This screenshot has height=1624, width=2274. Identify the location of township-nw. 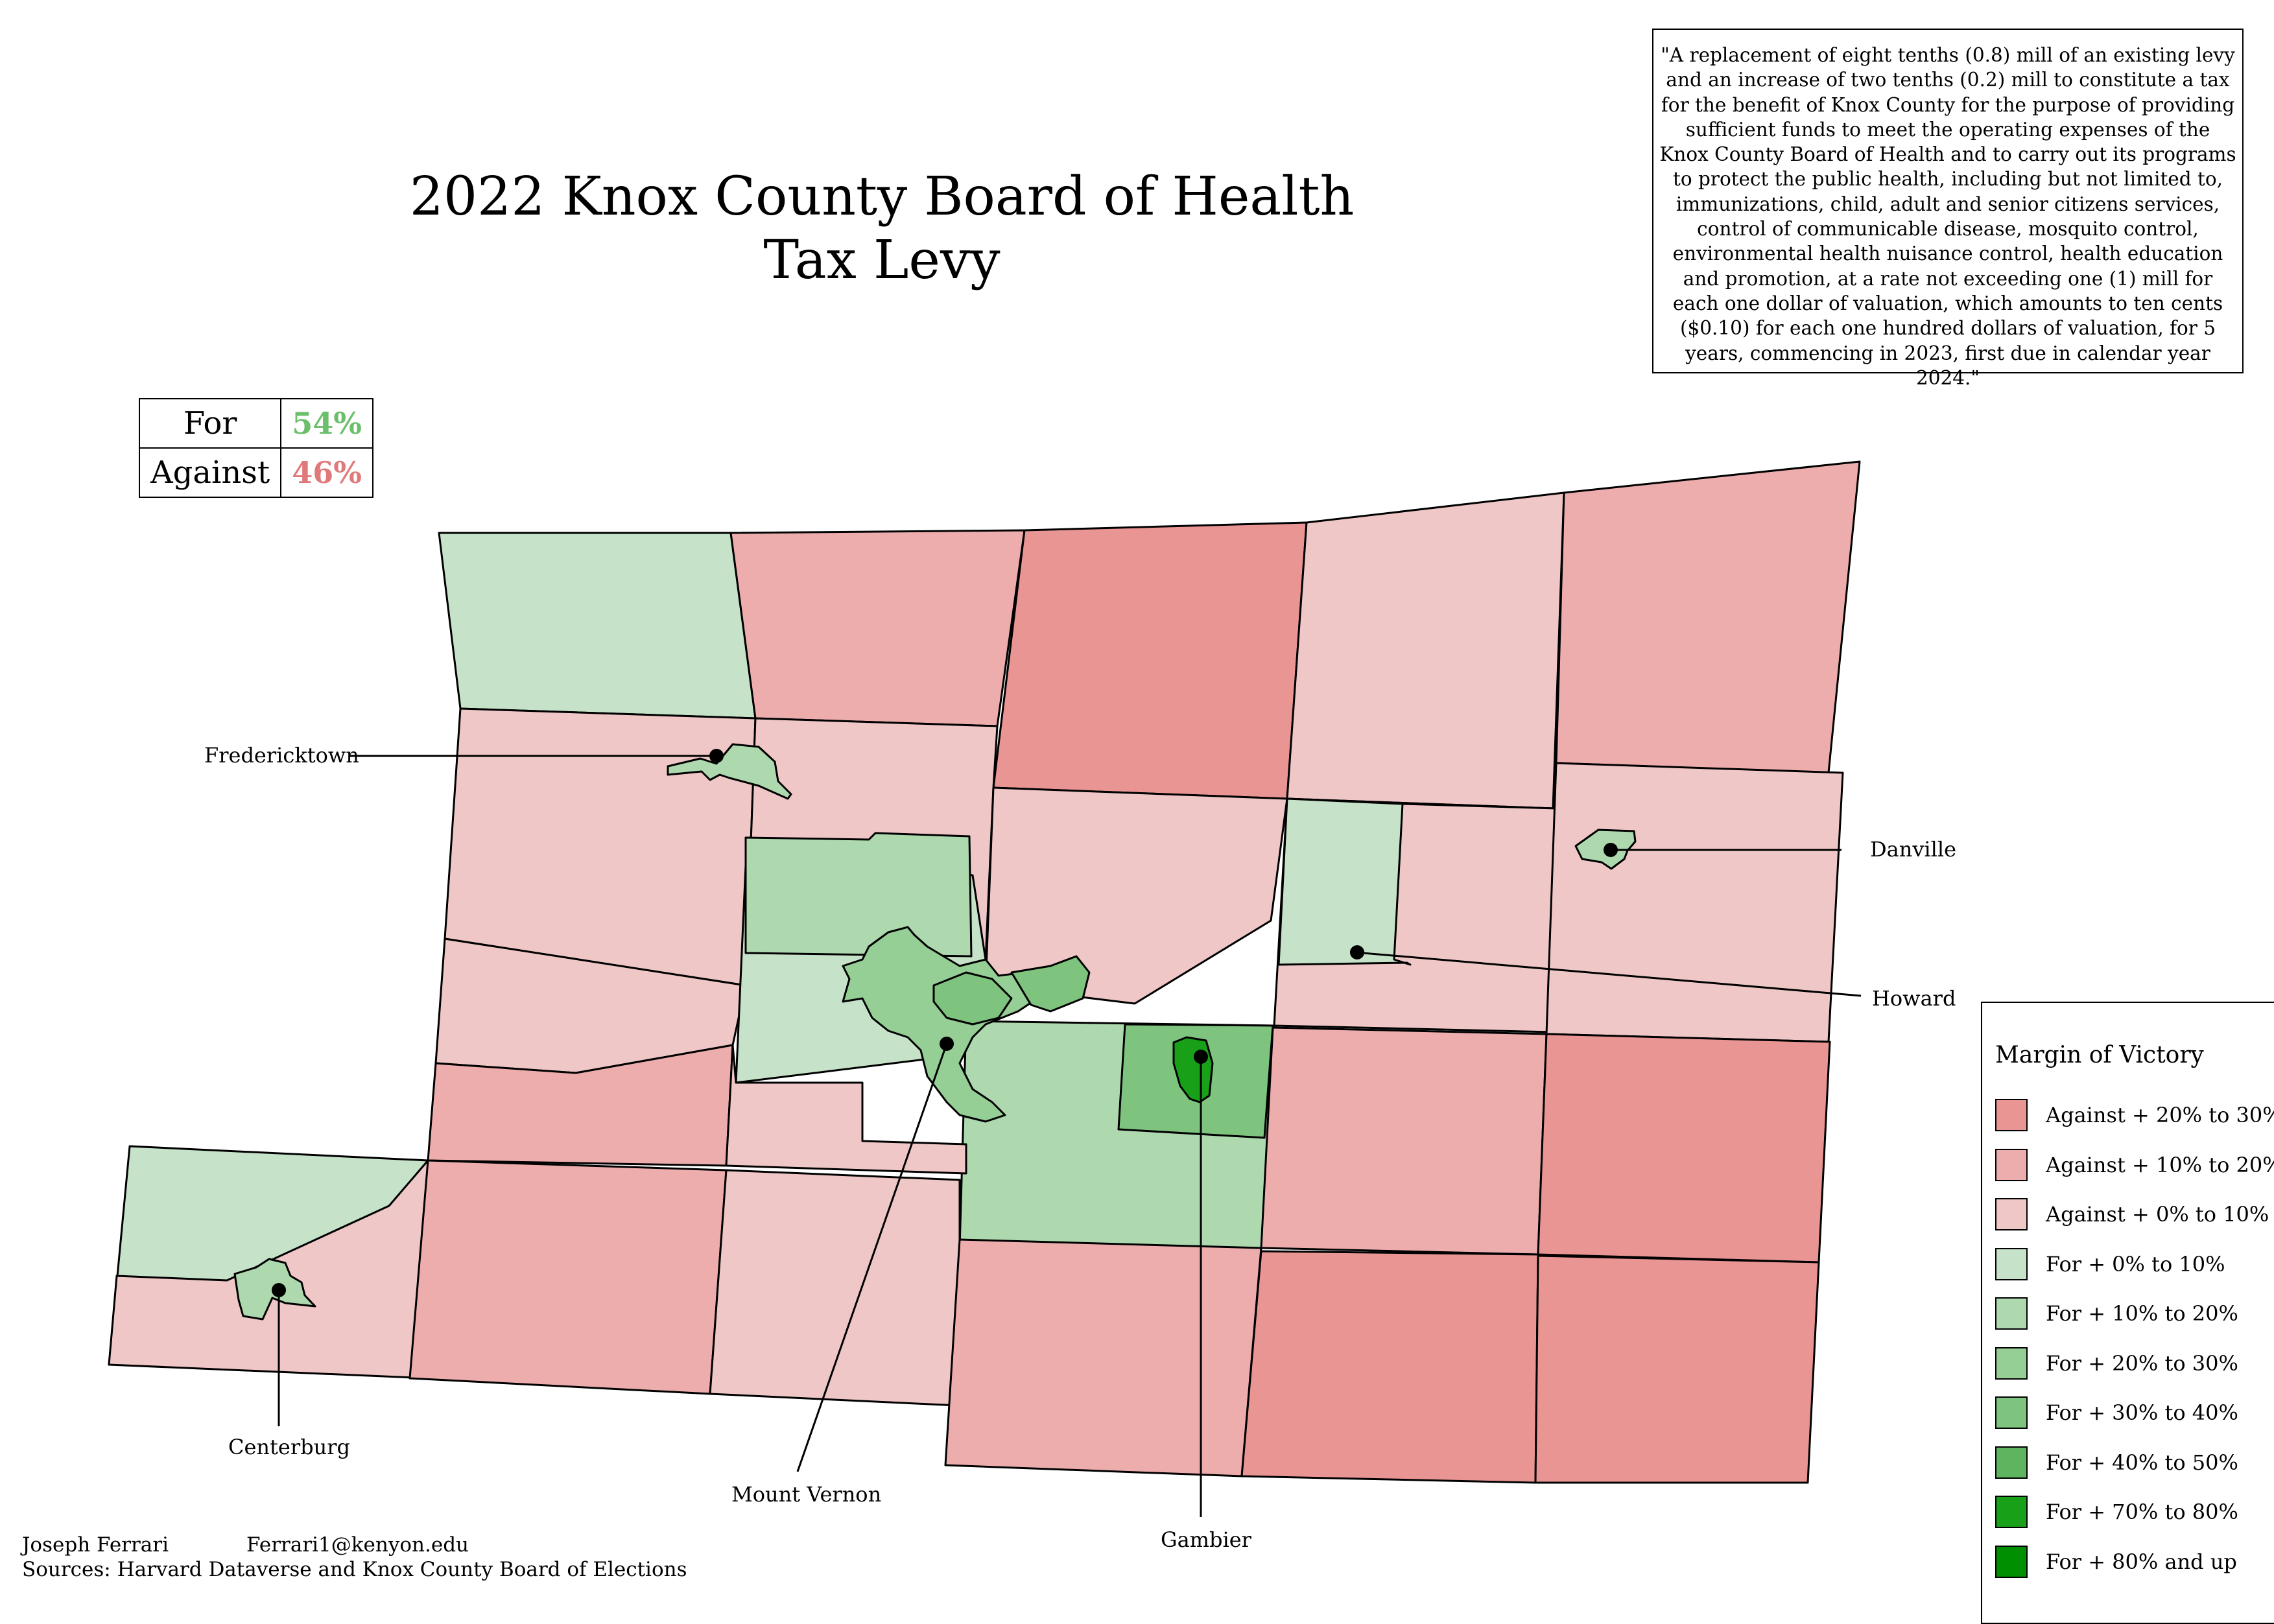
(597, 626).